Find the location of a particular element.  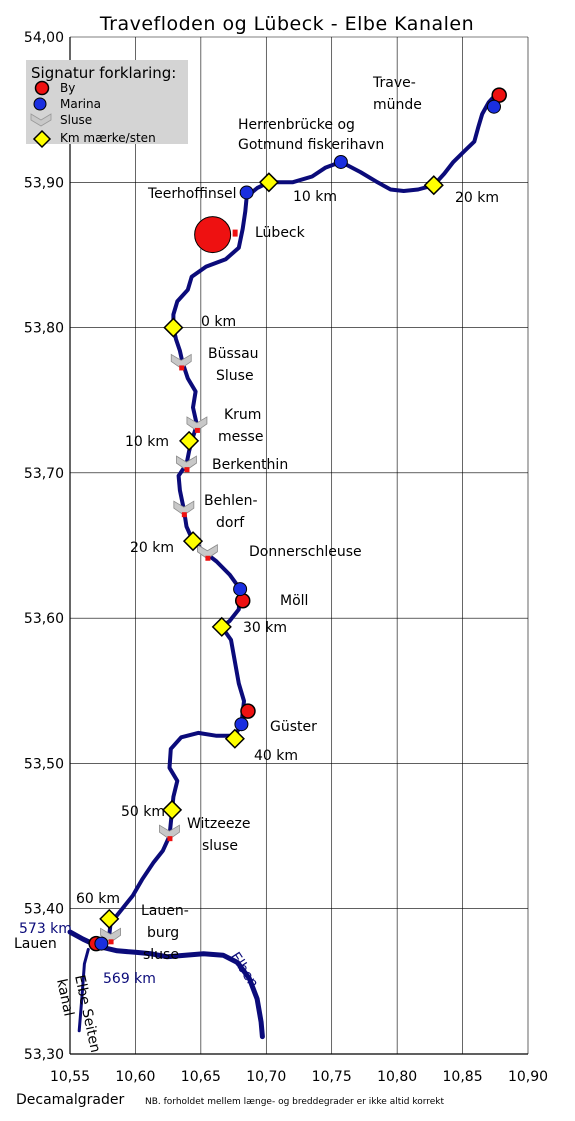

label-elben: Elben is located at coordinates (244, 970).